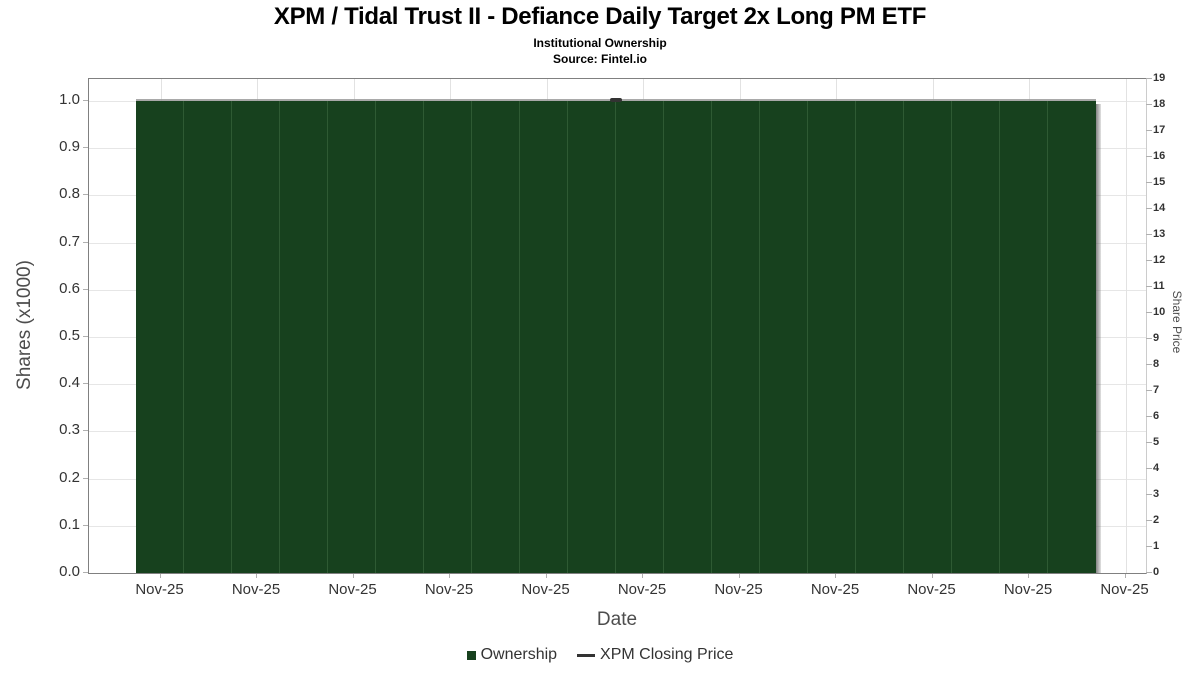 The width and height of the screenshot is (1200, 675). What do you see at coordinates (1159, 312) in the screenshot?
I see `y-right-tick-label: 10` at bounding box center [1159, 312].